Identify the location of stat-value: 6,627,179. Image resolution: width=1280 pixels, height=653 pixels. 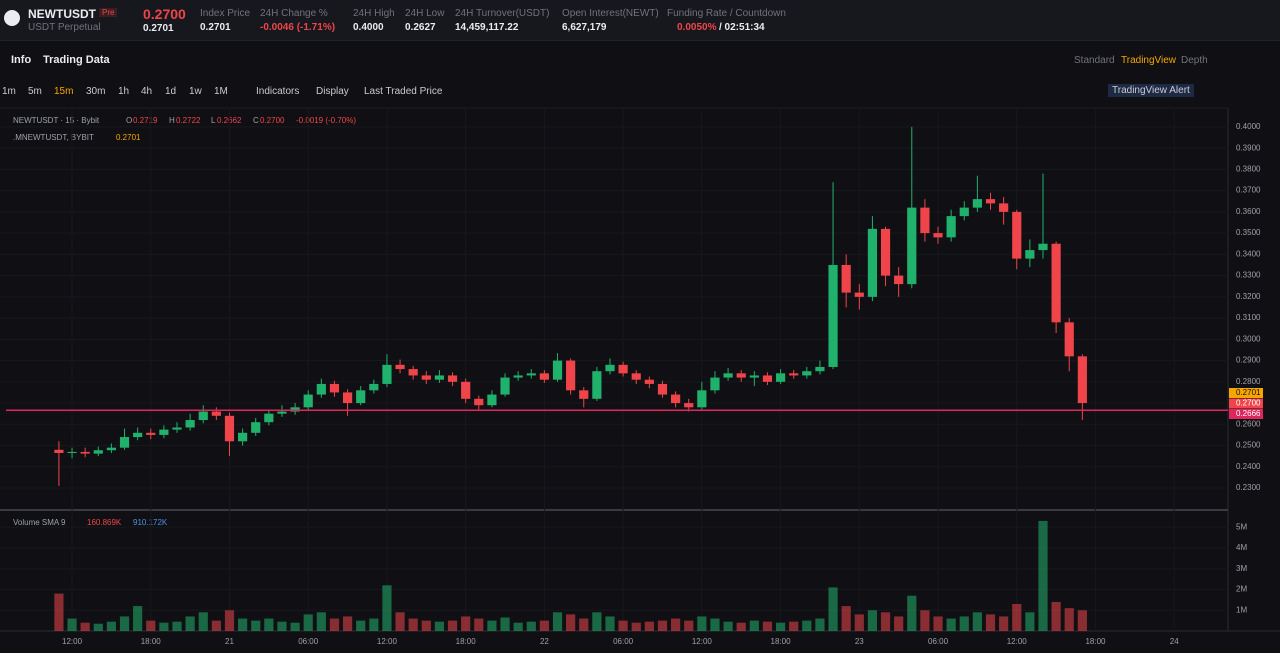
(584, 27).